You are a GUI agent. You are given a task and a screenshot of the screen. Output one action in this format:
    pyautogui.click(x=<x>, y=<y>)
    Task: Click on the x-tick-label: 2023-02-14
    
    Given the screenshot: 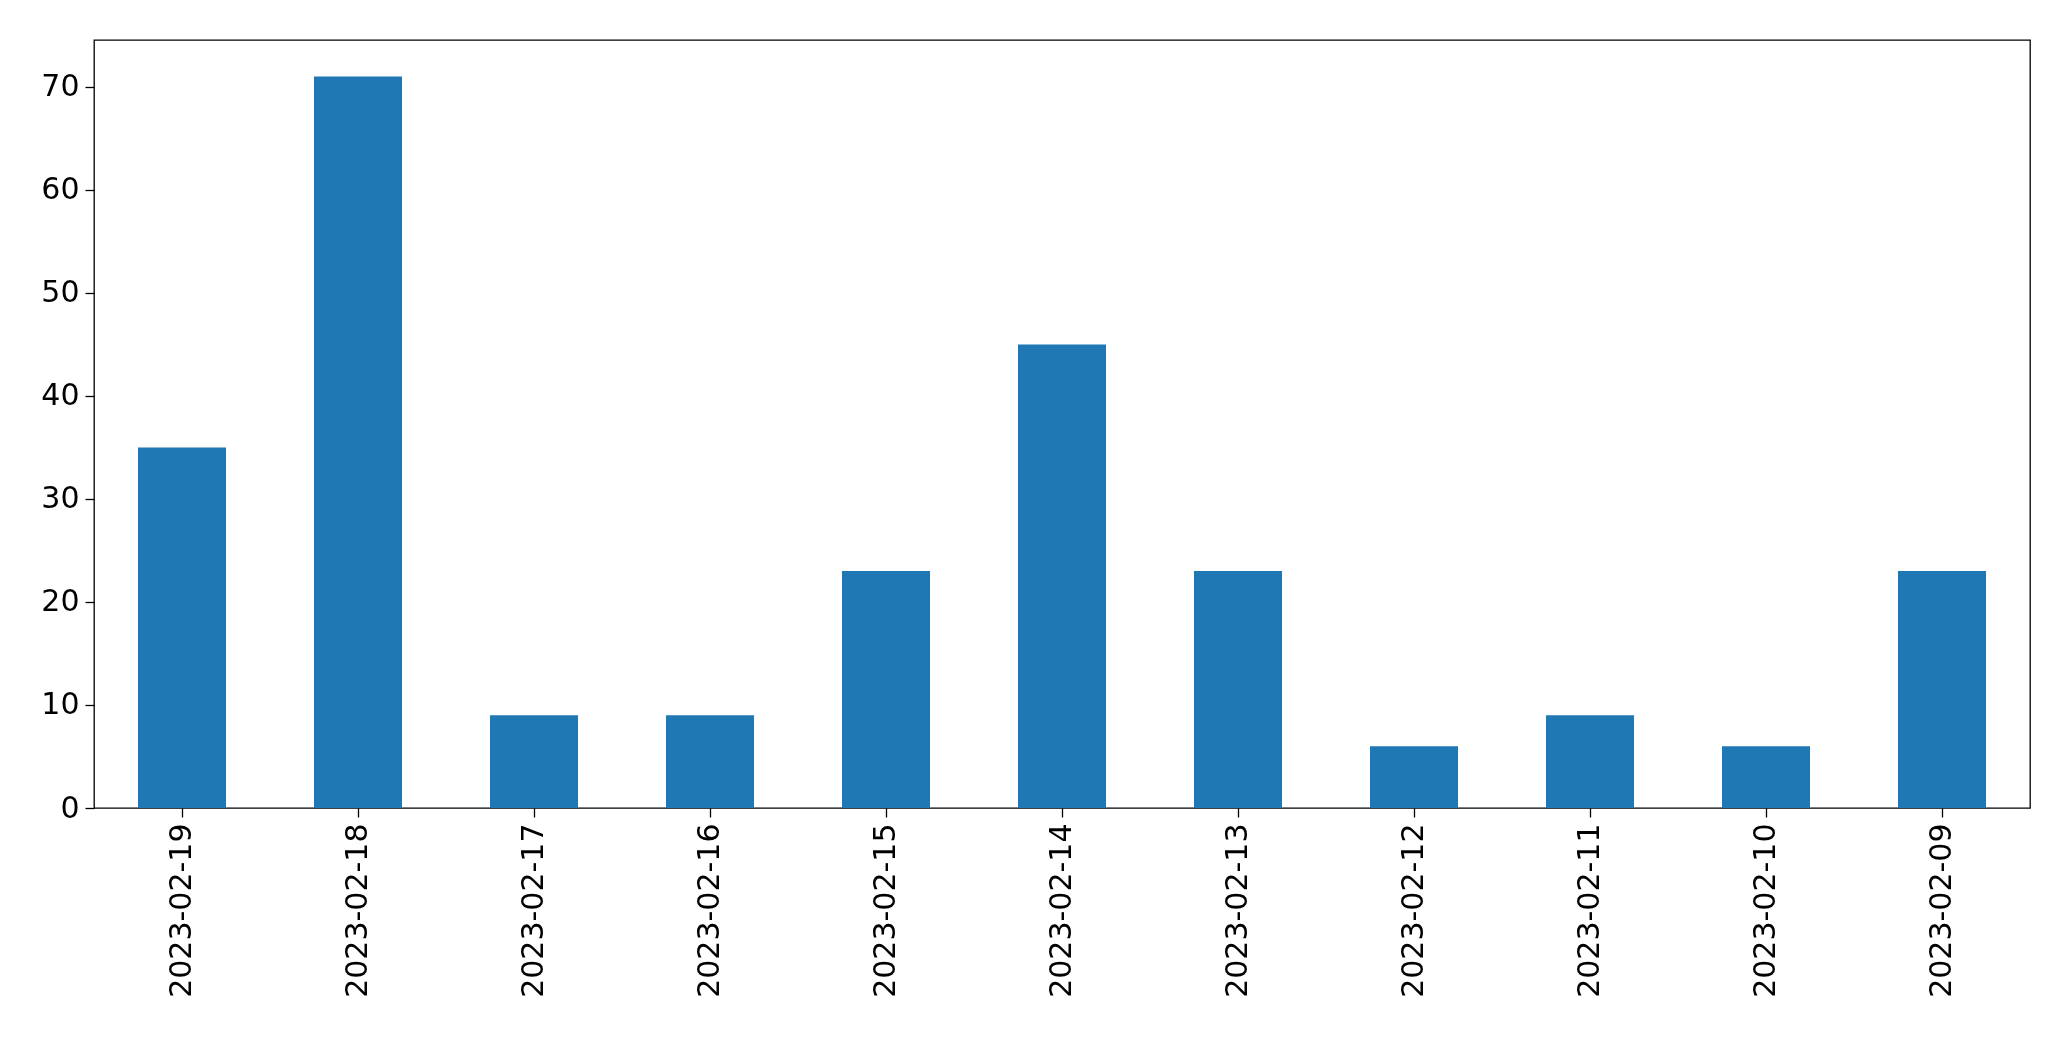 What is the action you would take?
    pyautogui.click(x=1060, y=910)
    